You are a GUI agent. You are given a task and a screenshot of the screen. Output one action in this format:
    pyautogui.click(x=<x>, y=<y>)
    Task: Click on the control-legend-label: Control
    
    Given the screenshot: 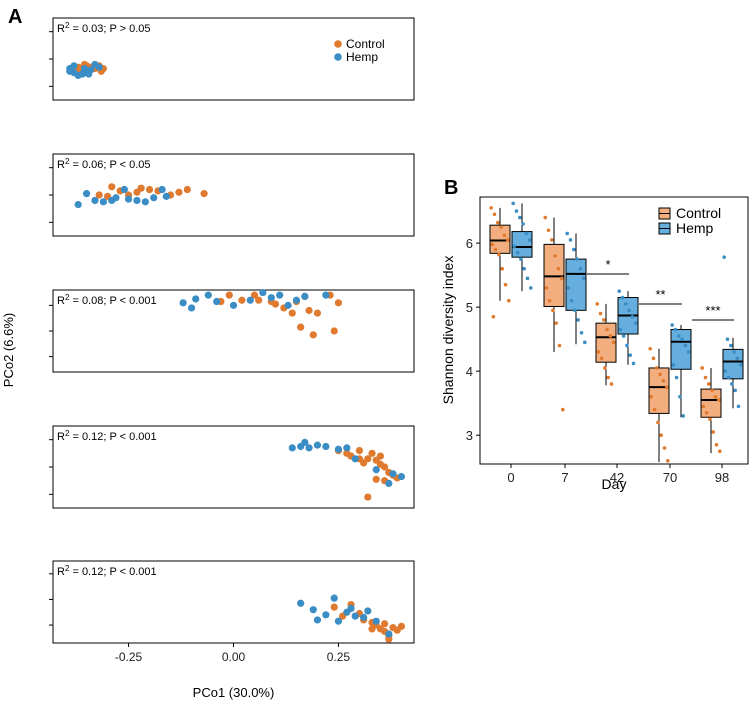 What is the action you would take?
    pyautogui.click(x=698, y=213)
    